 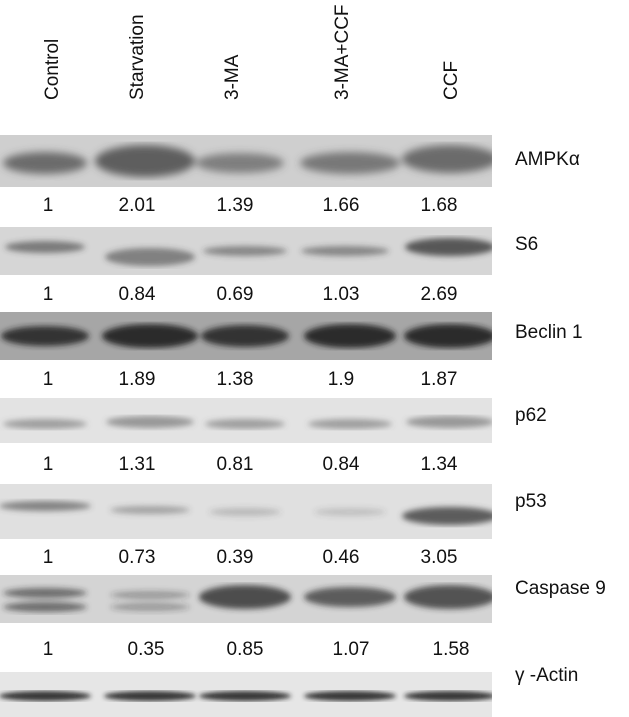 What do you see at coordinates (48, 294) in the screenshot?
I see `value-s6-control: 1` at bounding box center [48, 294].